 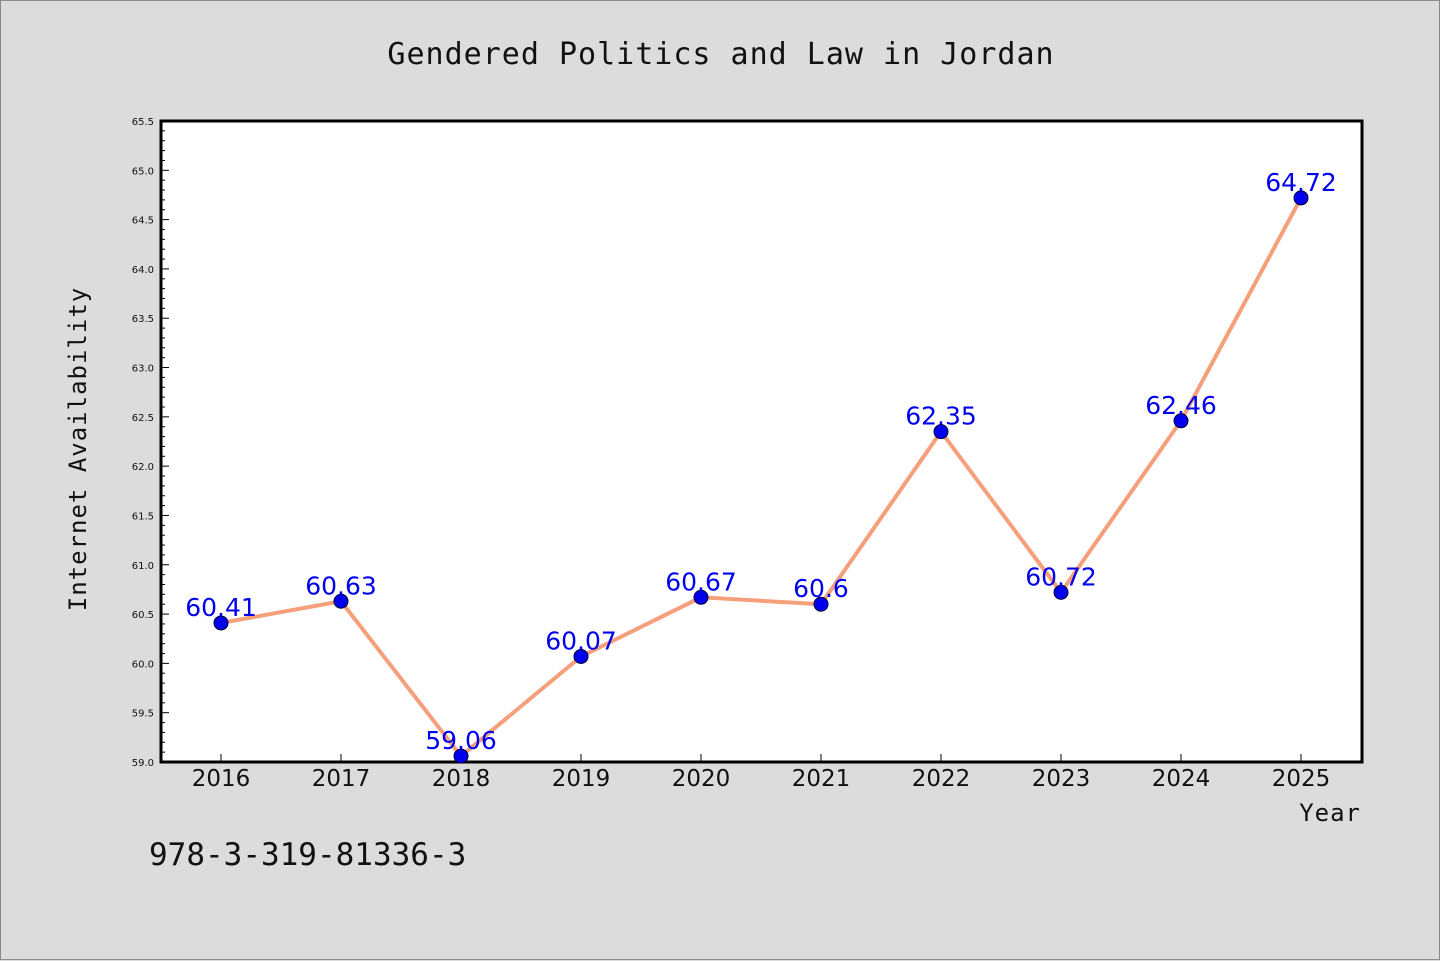 What do you see at coordinates (143, 319) in the screenshot?
I see `y-tick-label: 63.5` at bounding box center [143, 319].